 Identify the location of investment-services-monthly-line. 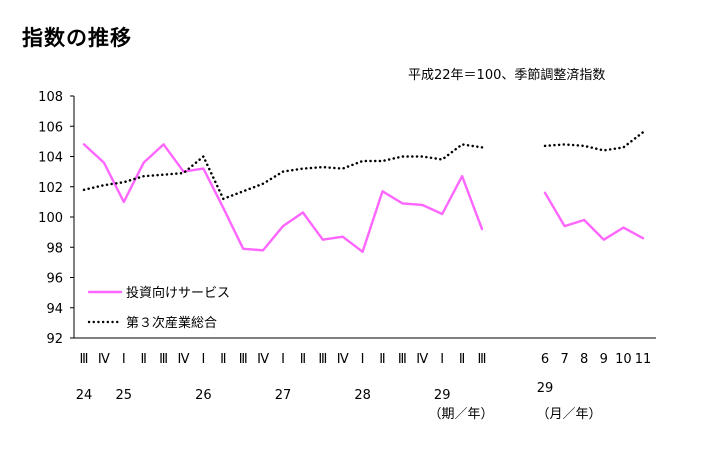
(594, 216).